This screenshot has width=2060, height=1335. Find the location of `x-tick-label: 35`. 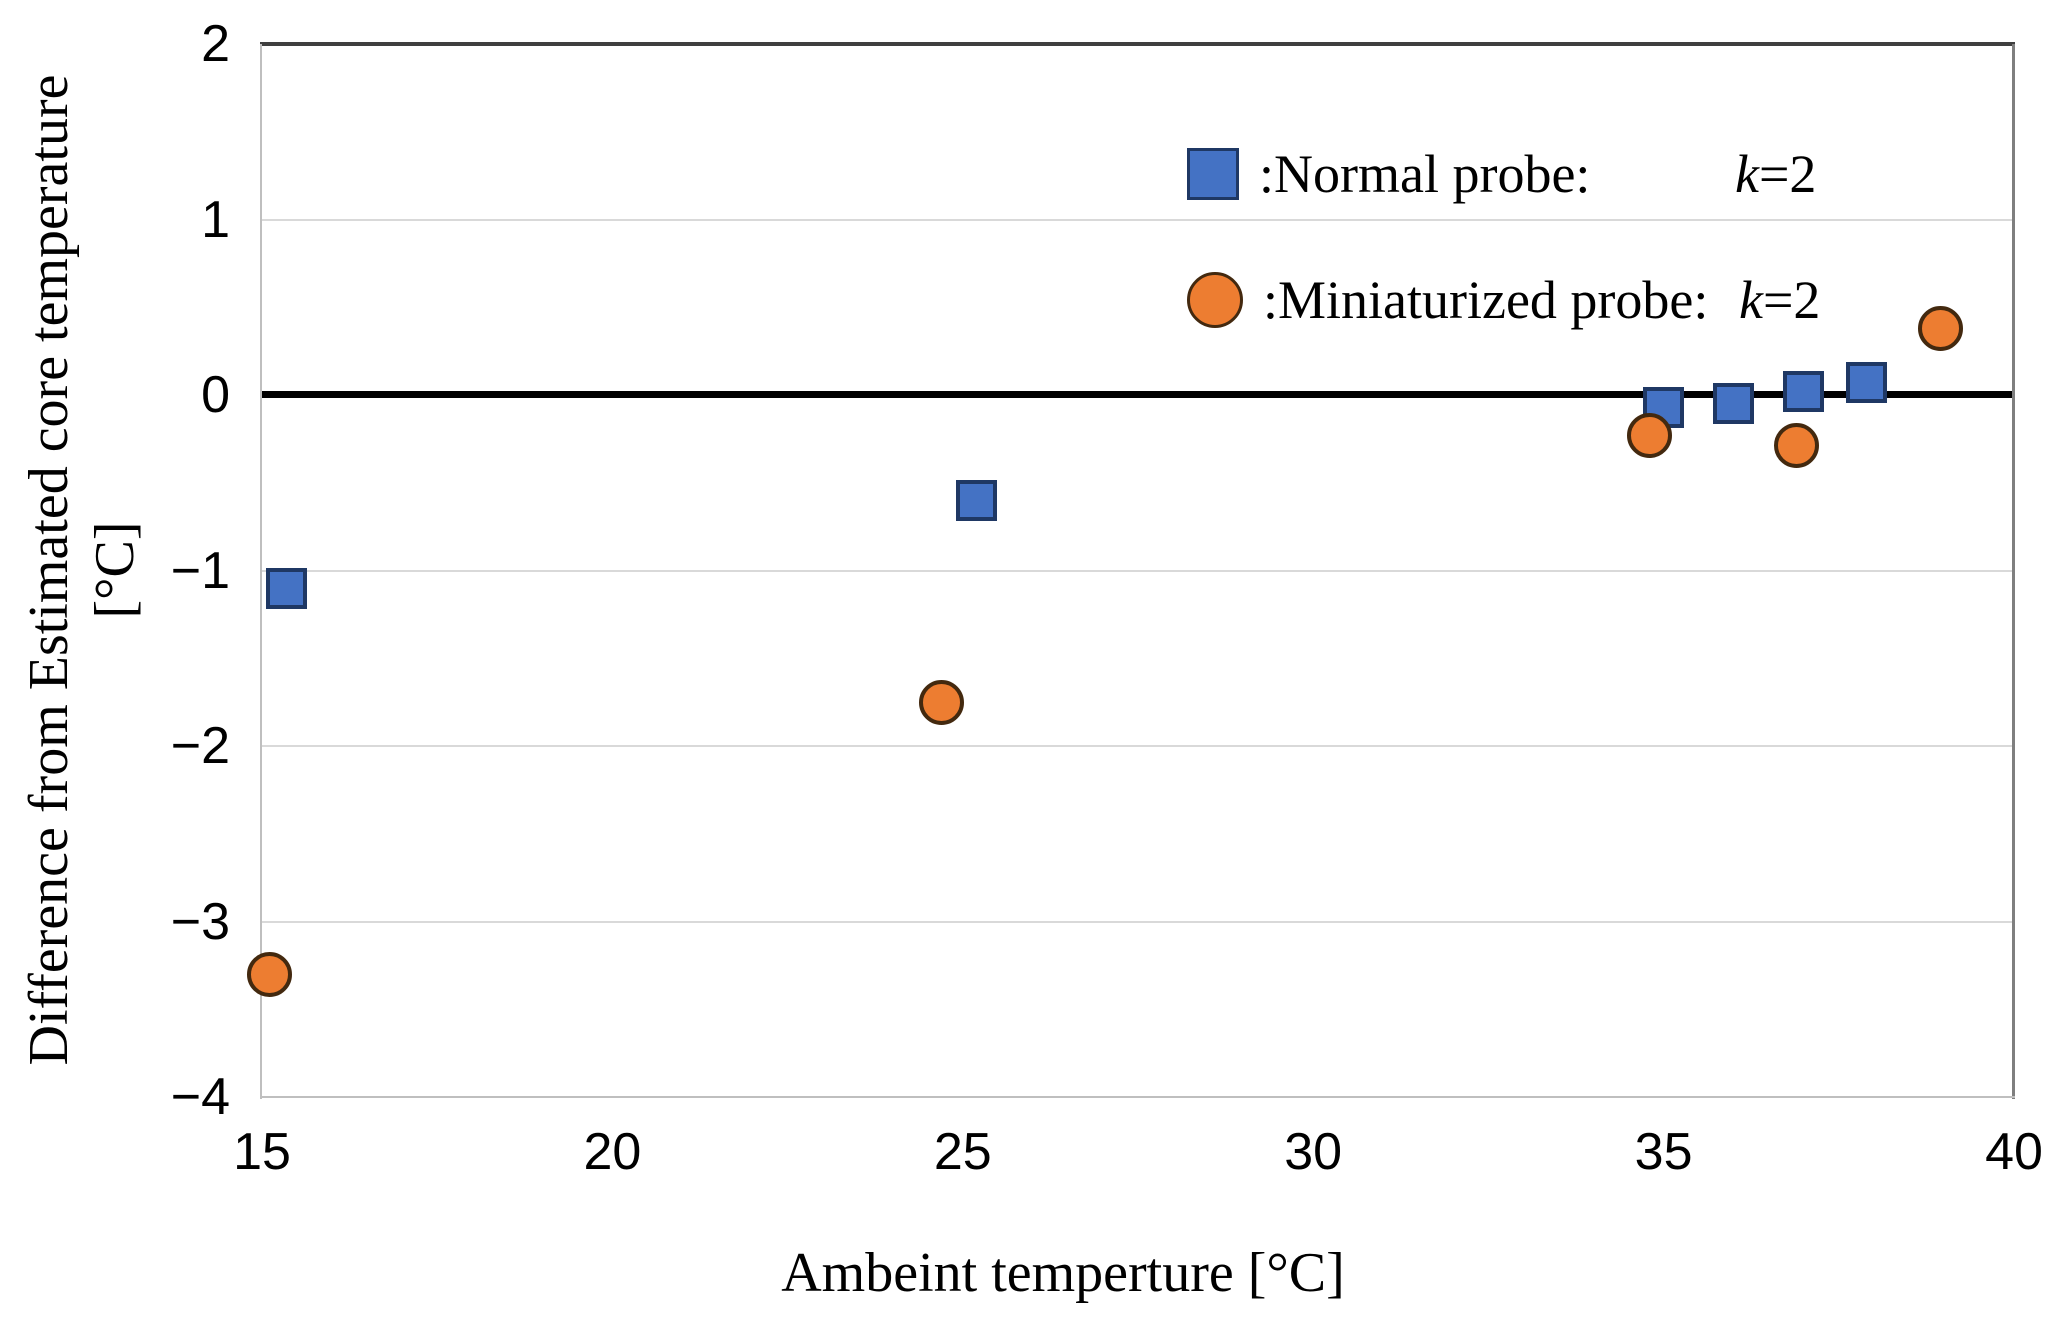

x-tick-label: 35 is located at coordinates (1663, 1152).